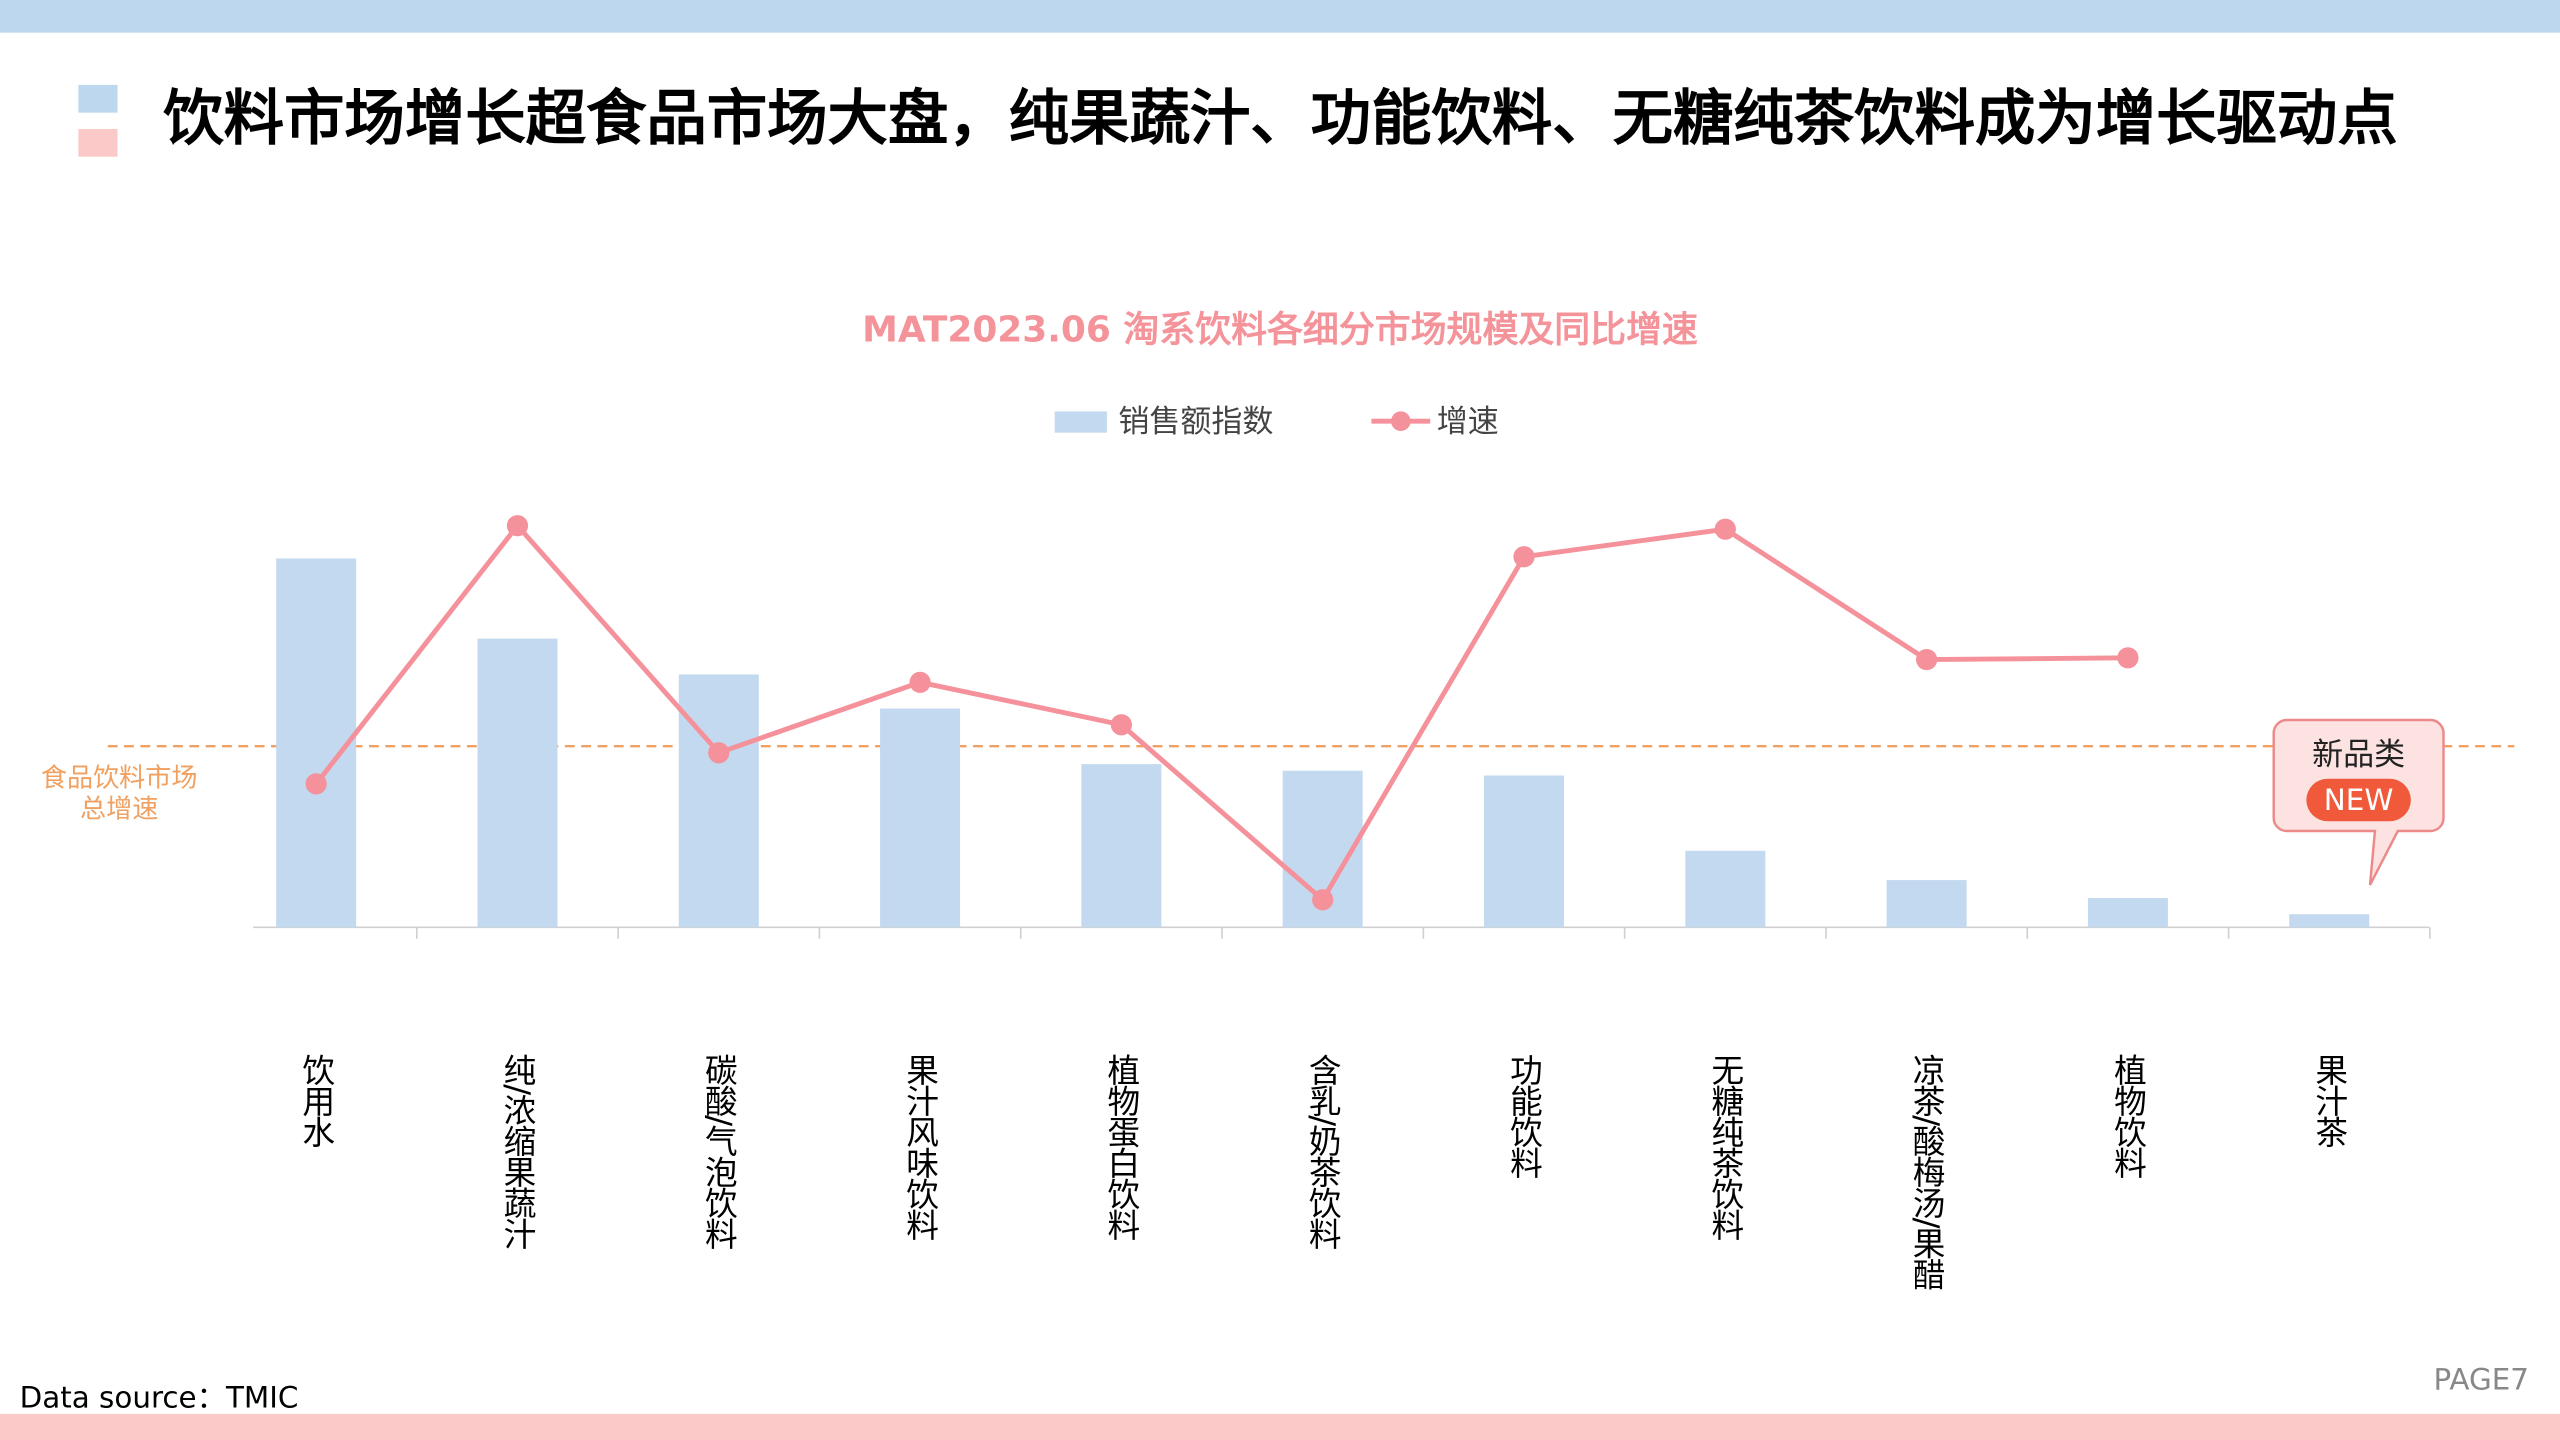  Describe the element at coordinates (1121, 1147) in the screenshot. I see `x-tick-label: 植物蛋白饮料` at that location.